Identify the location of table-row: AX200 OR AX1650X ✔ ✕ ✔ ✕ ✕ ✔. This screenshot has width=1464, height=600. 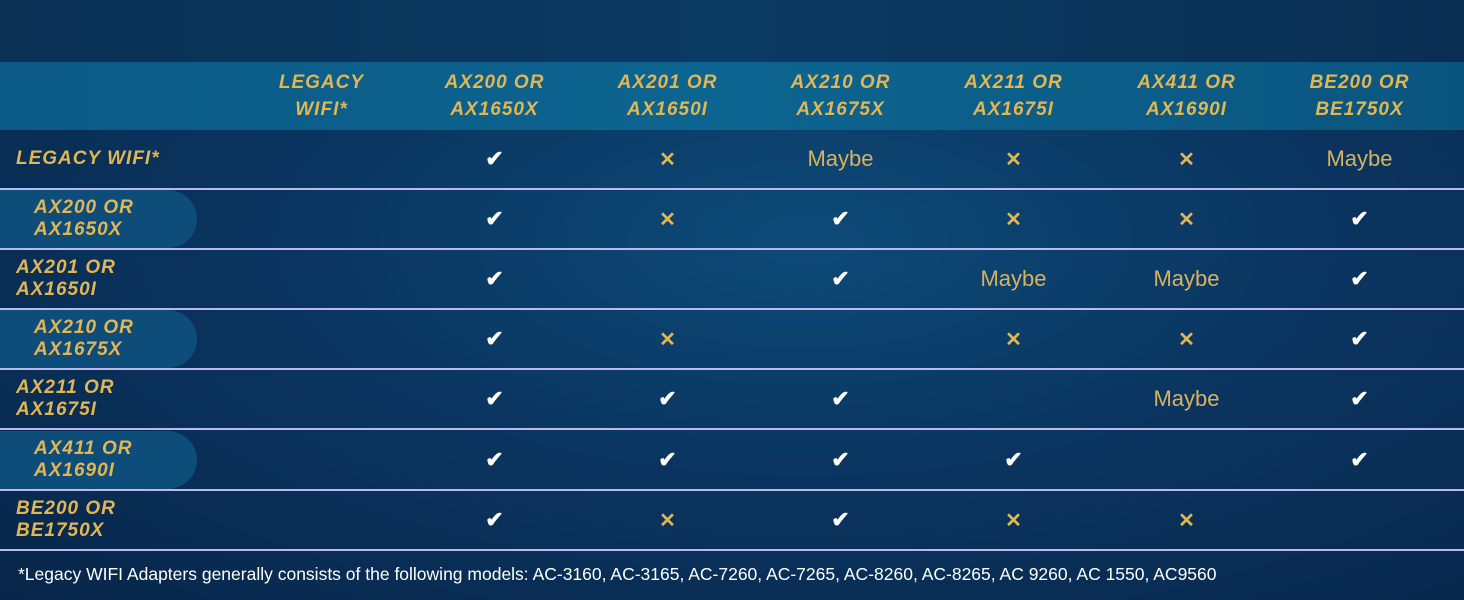
(732, 220).